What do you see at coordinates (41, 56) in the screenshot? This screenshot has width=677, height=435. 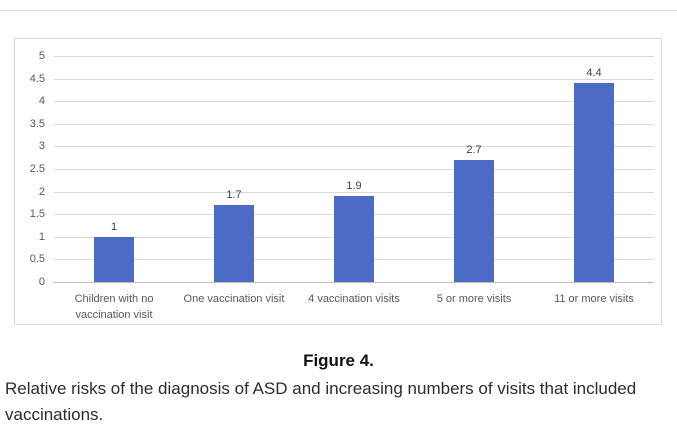 I see `y-axis-tick-label: 5` at bounding box center [41, 56].